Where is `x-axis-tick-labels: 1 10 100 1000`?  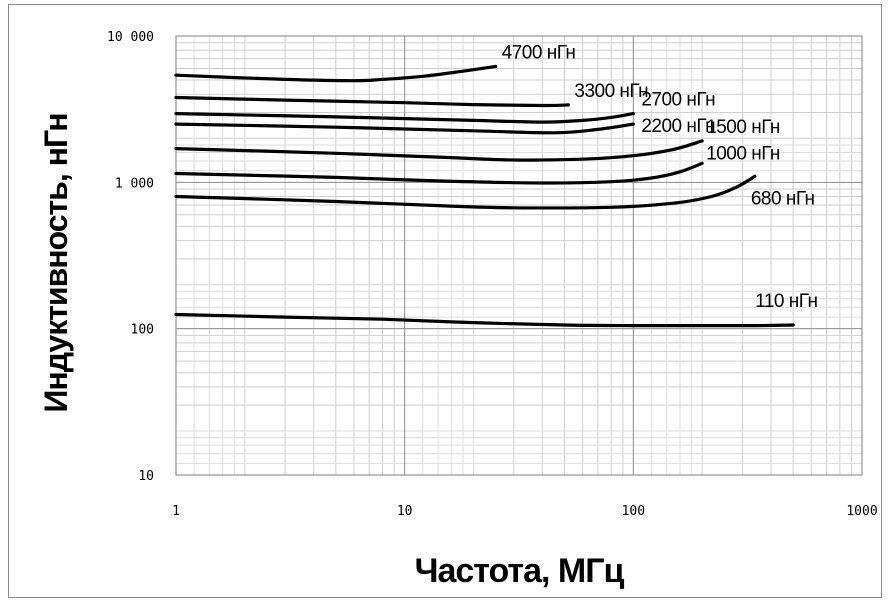 x-axis-tick-labels: 1 10 100 1000 is located at coordinates (525, 511).